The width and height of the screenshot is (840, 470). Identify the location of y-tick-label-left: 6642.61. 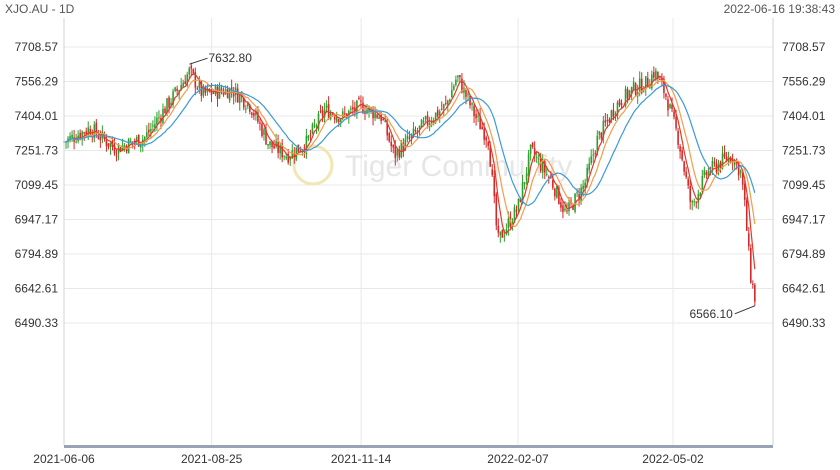
(37, 289).